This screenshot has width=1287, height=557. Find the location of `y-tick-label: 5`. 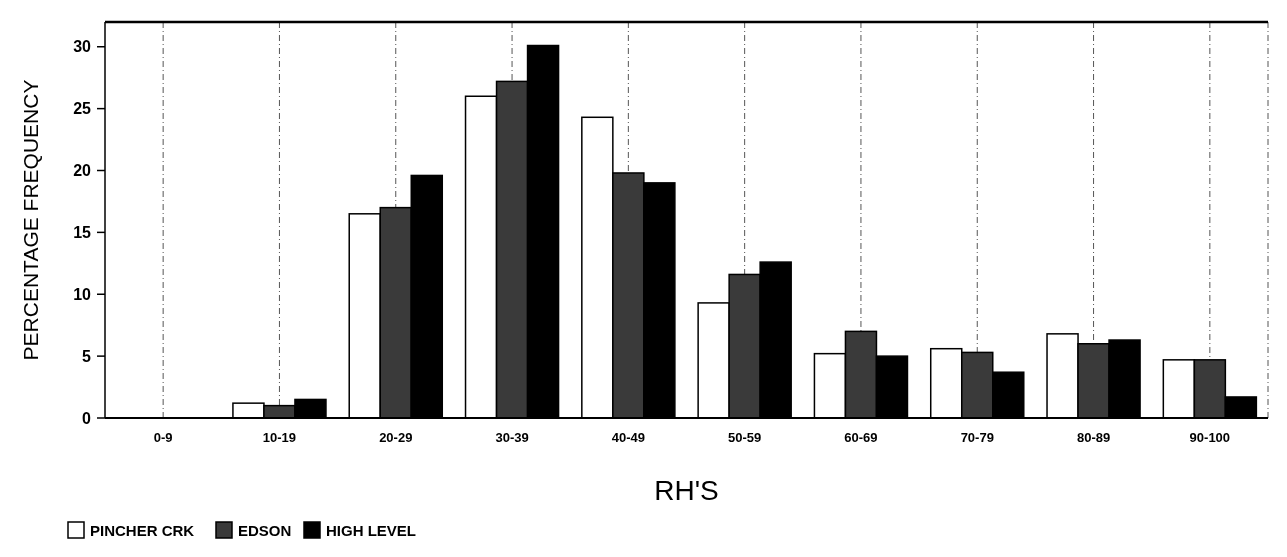

y-tick-label: 5 is located at coordinates (87, 356).